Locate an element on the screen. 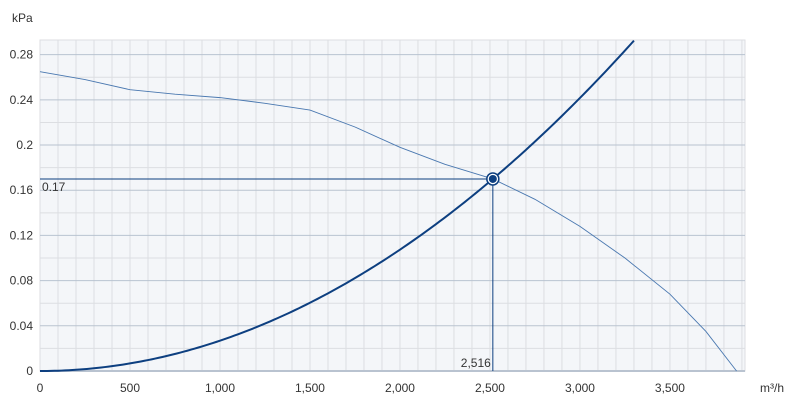  y-tick-label: 0.28 is located at coordinates (22, 55).